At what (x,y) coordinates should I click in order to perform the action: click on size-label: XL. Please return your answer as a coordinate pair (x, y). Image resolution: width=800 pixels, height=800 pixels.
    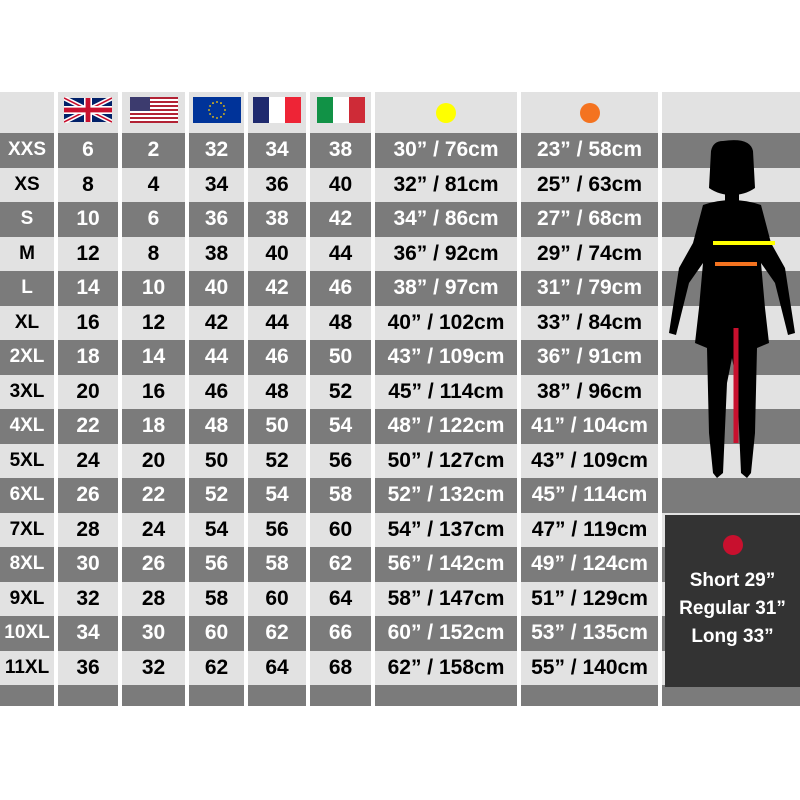
    Looking at the image, I should click on (27, 322).